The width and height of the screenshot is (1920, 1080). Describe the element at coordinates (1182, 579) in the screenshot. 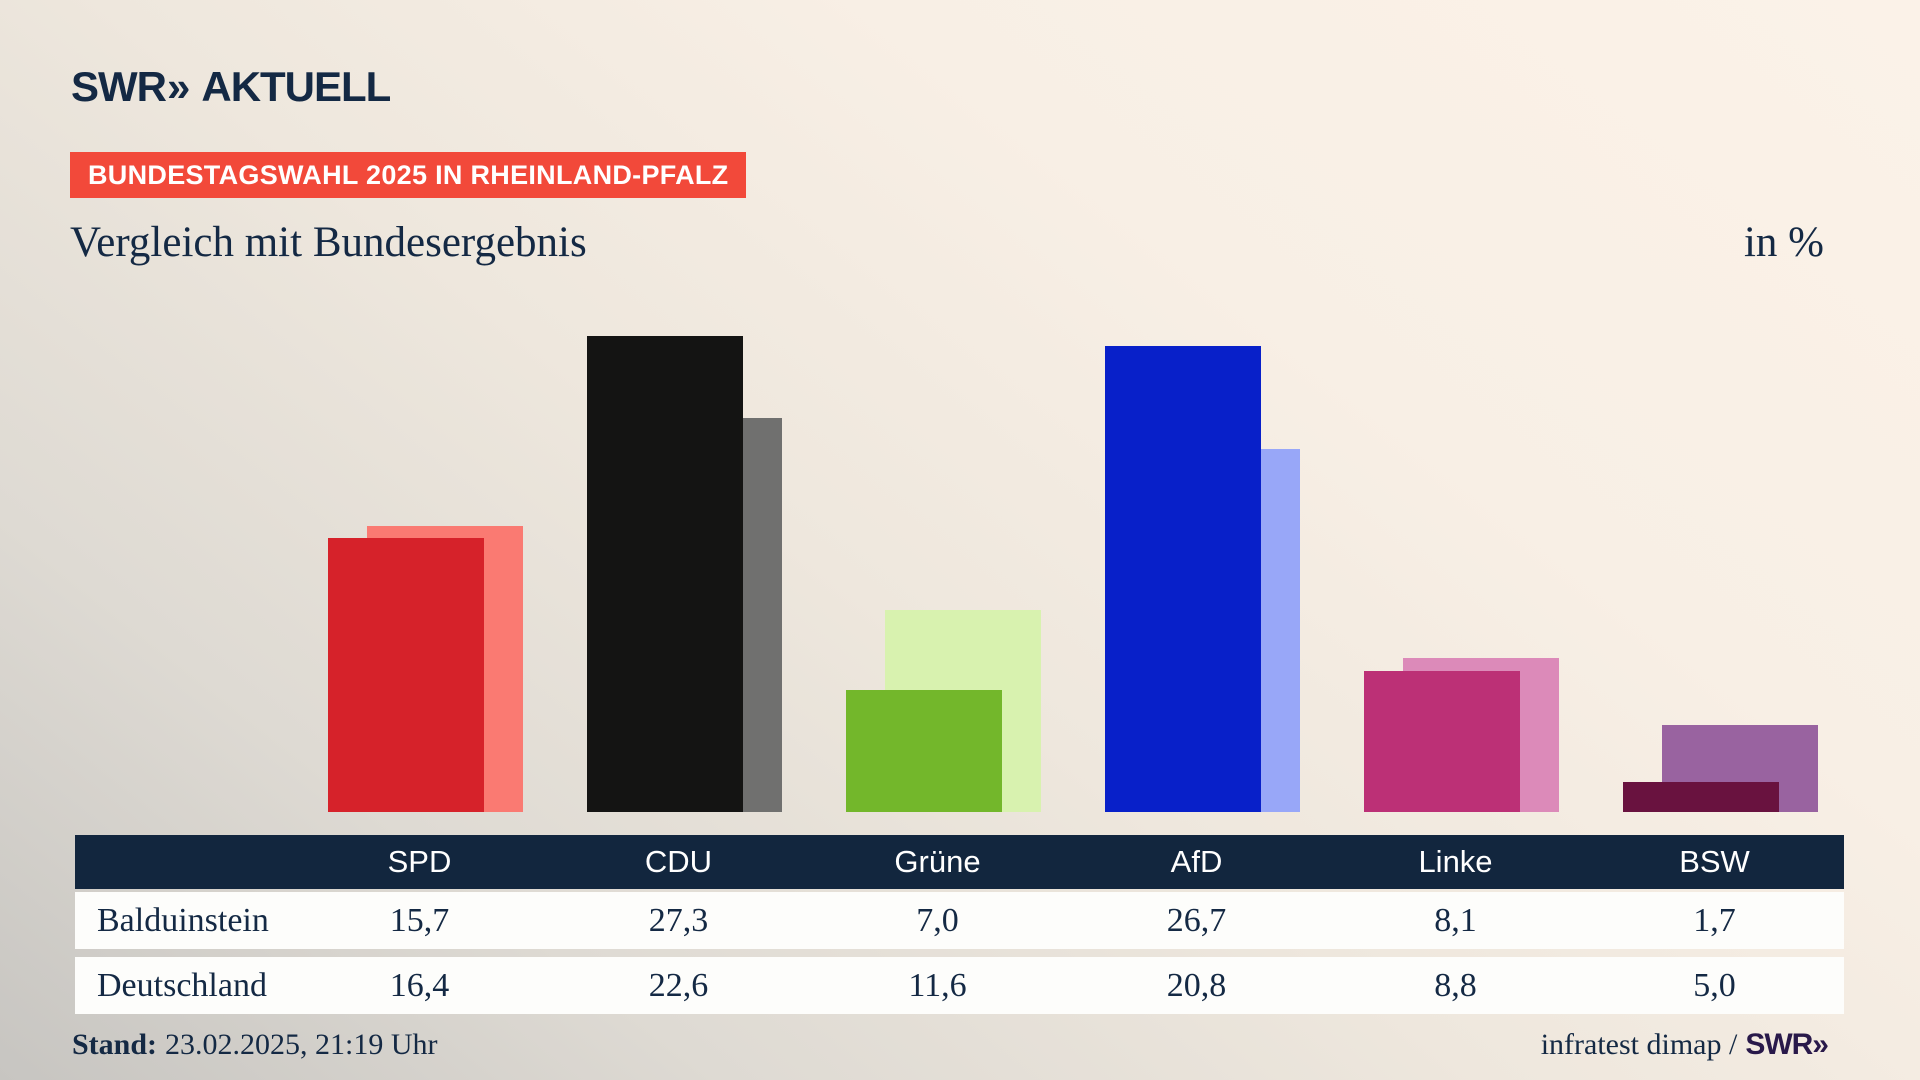

I see `bar-afd-balduinstein` at that location.